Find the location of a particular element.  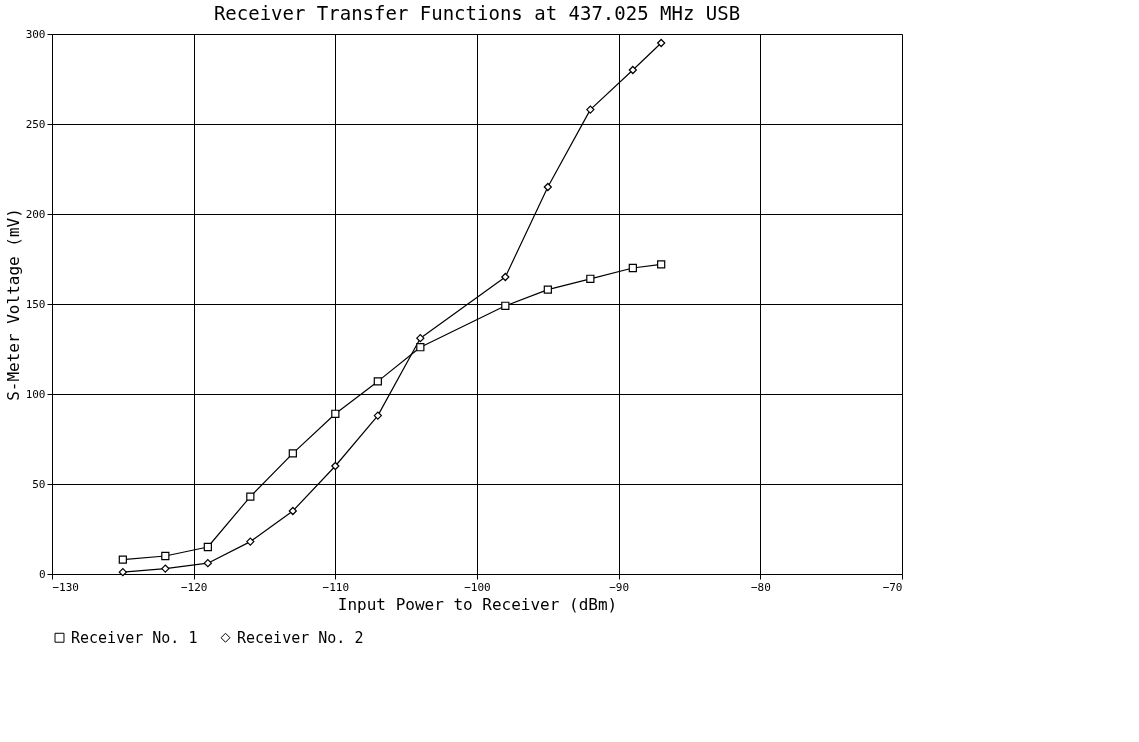

legend-label: Receiver No. 2 is located at coordinates (300, 637).